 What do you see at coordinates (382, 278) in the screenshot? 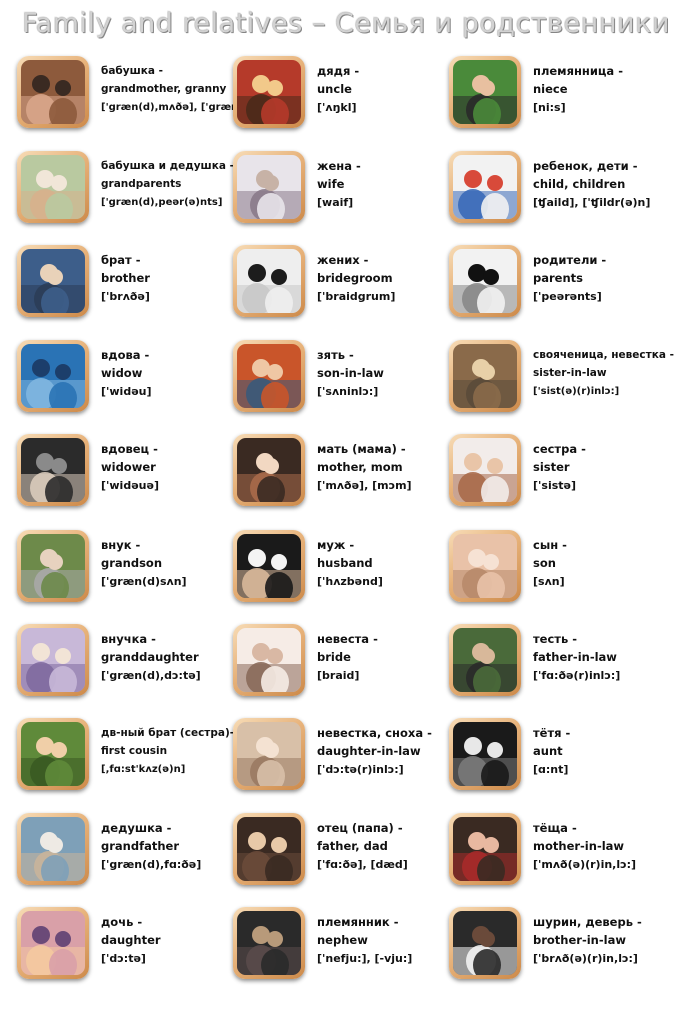
I see `vocab-text: жених - bridegroom ['braidgrum]` at bounding box center [382, 278].